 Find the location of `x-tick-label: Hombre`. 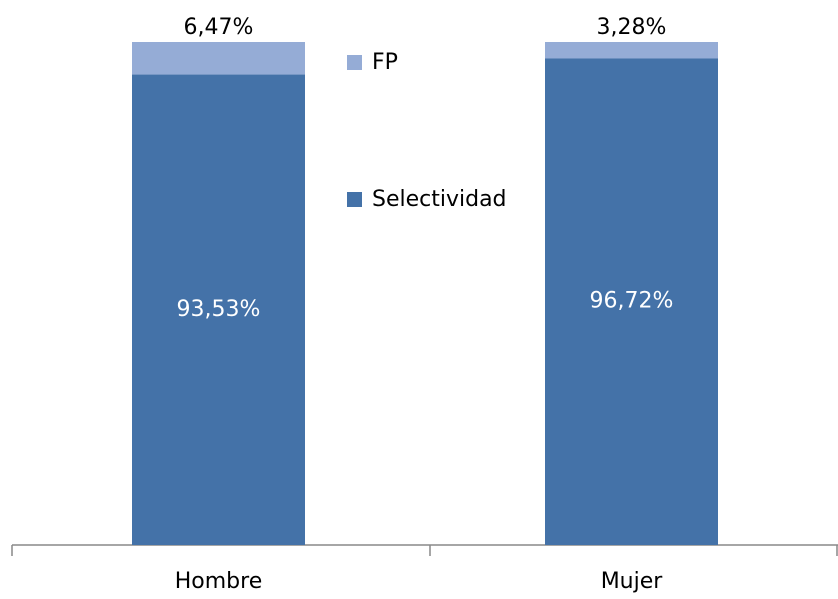

x-tick-label: Hombre is located at coordinates (219, 581).